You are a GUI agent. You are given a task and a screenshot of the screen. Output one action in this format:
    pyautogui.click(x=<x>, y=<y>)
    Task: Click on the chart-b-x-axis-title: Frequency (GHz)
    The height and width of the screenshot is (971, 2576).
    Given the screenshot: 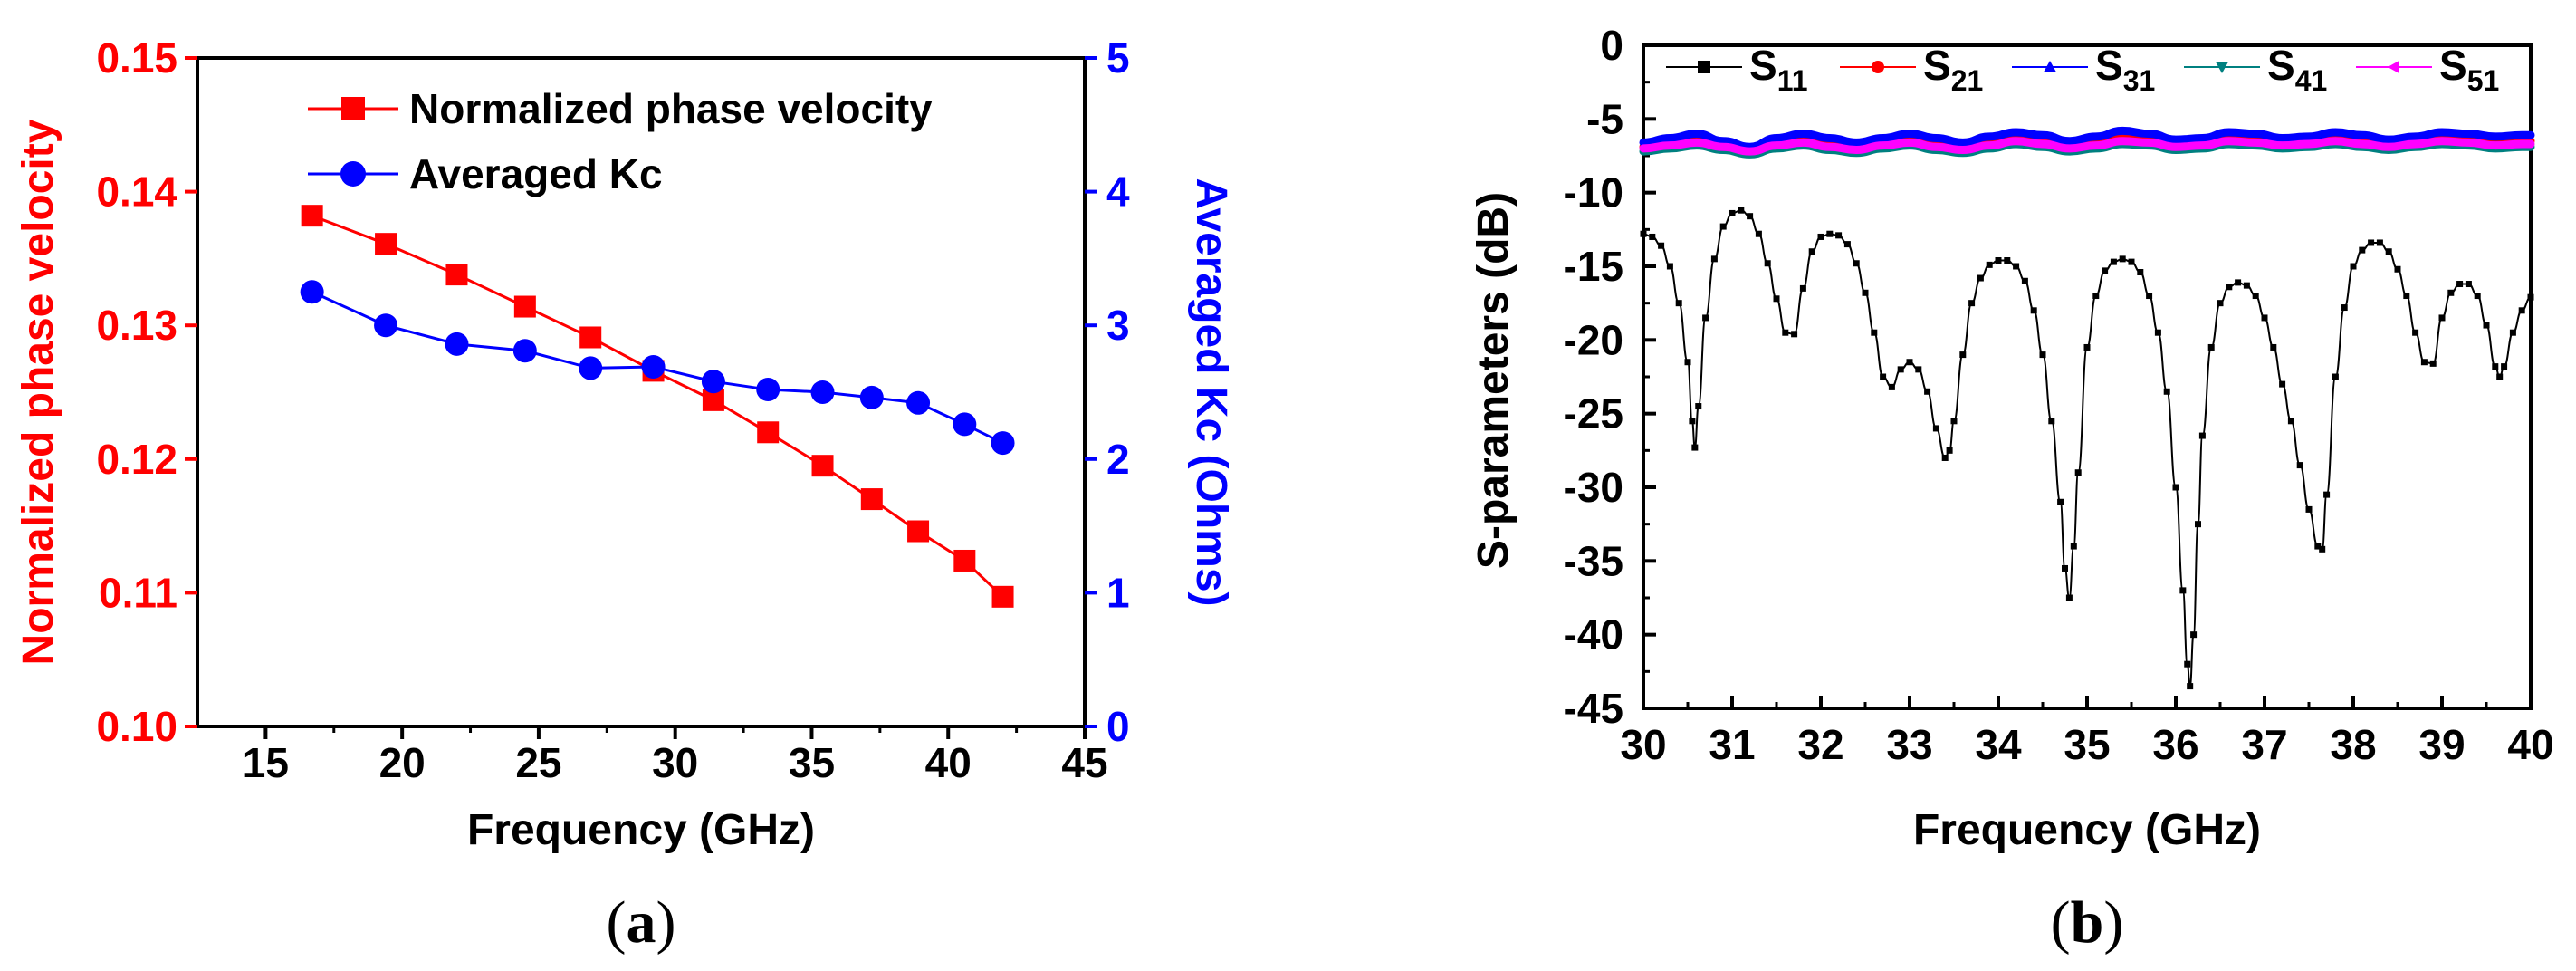 What is the action you would take?
    pyautogui.click(x=2087, y=830)
    